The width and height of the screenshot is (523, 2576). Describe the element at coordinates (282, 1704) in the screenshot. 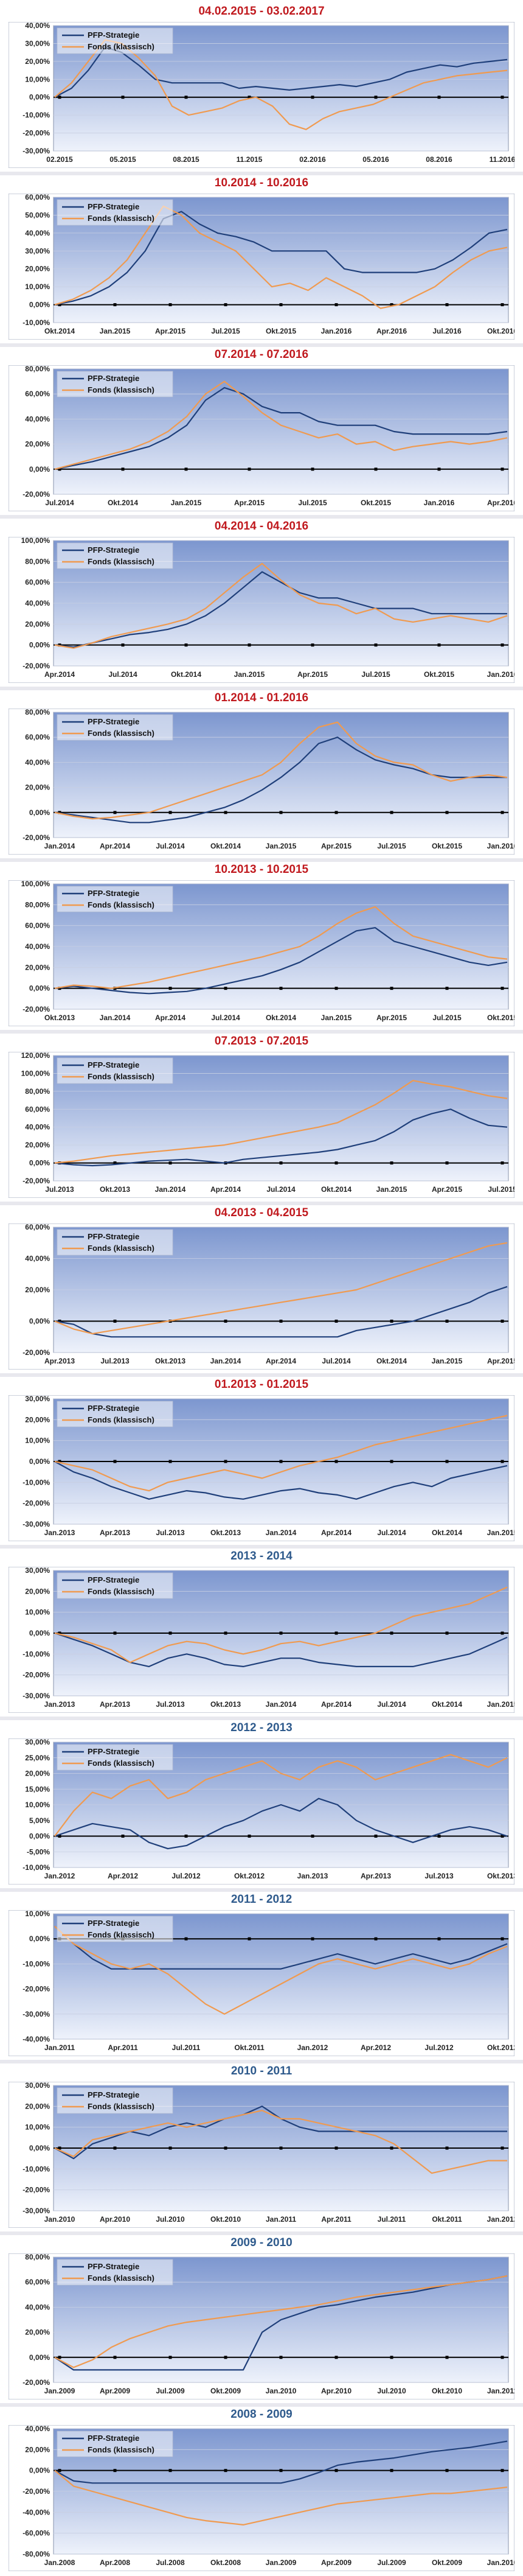

I see `x-tick-label: Jan.2014` at that location.